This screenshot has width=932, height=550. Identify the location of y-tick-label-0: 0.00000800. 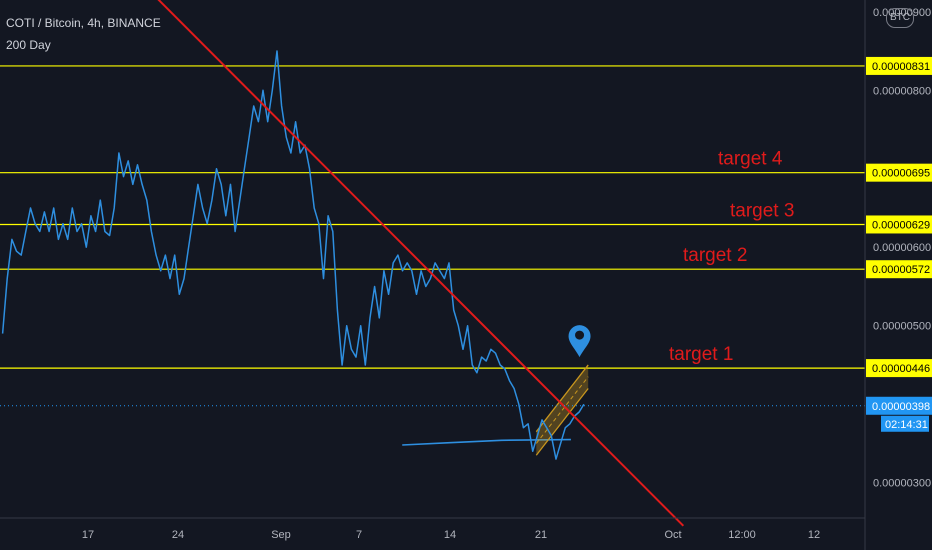
(902, 91).